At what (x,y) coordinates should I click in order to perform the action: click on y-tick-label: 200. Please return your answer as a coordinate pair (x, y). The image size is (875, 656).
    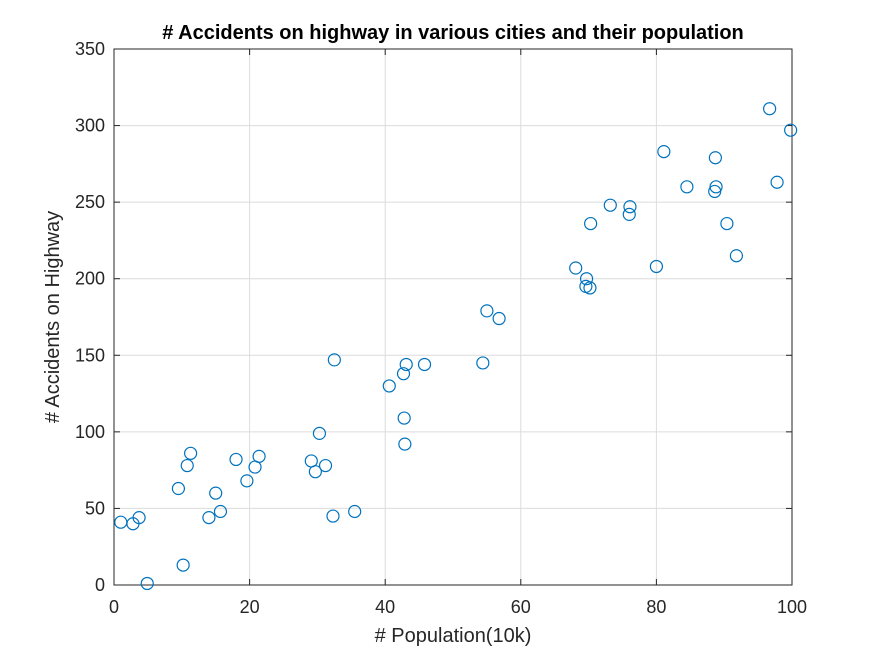
    Looking at the image, I should click on (90, 279).